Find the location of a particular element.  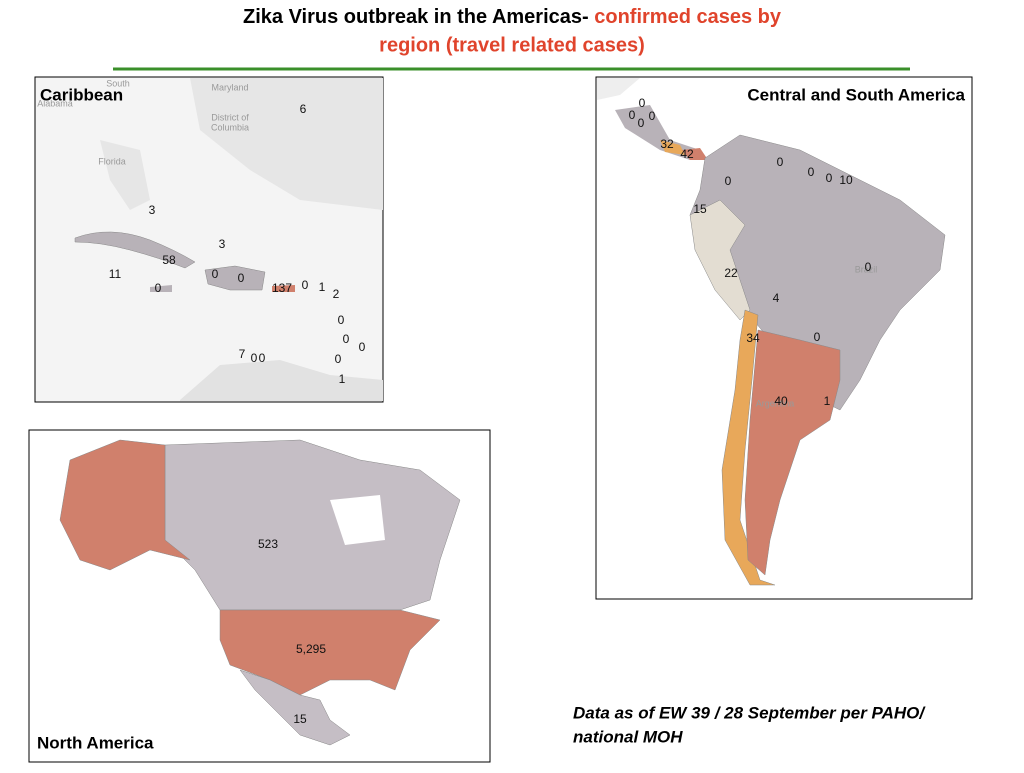

costa-rica is located at coordinates (672, 147).